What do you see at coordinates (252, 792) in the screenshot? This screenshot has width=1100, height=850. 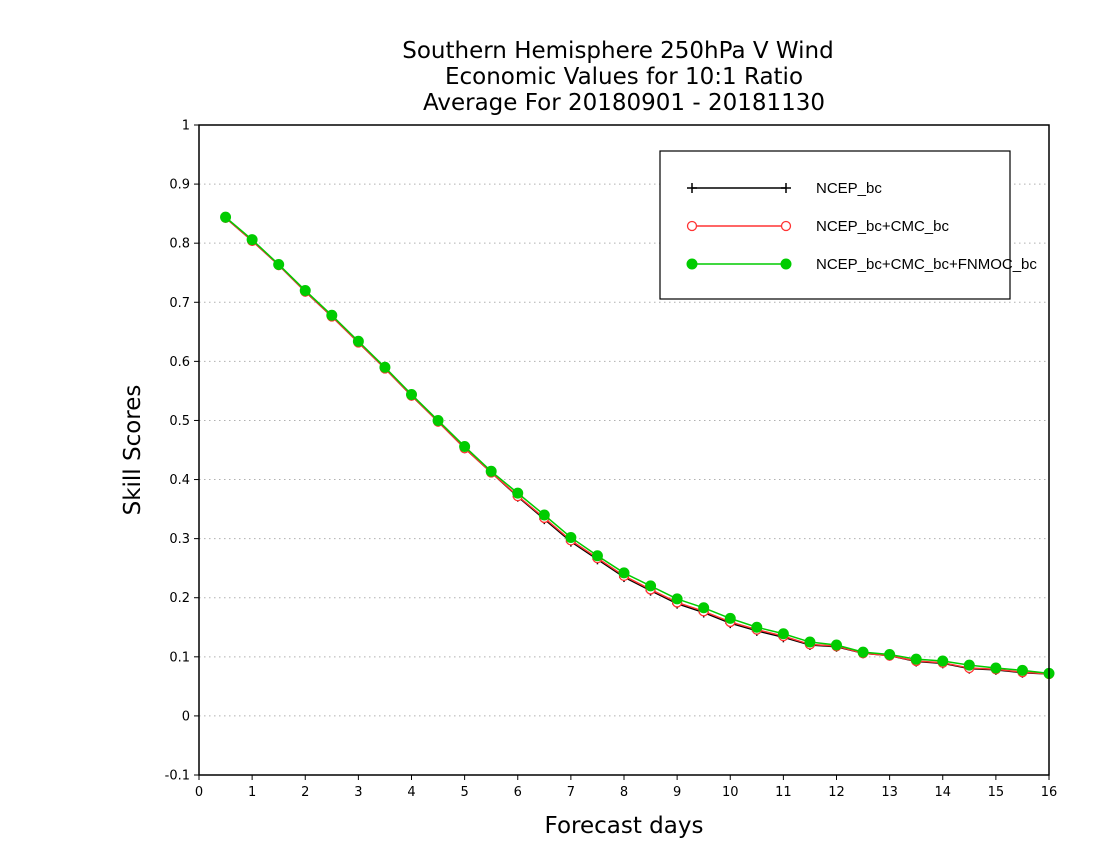 I see `x-tick-label: 1` at bounding box center [252, 792].